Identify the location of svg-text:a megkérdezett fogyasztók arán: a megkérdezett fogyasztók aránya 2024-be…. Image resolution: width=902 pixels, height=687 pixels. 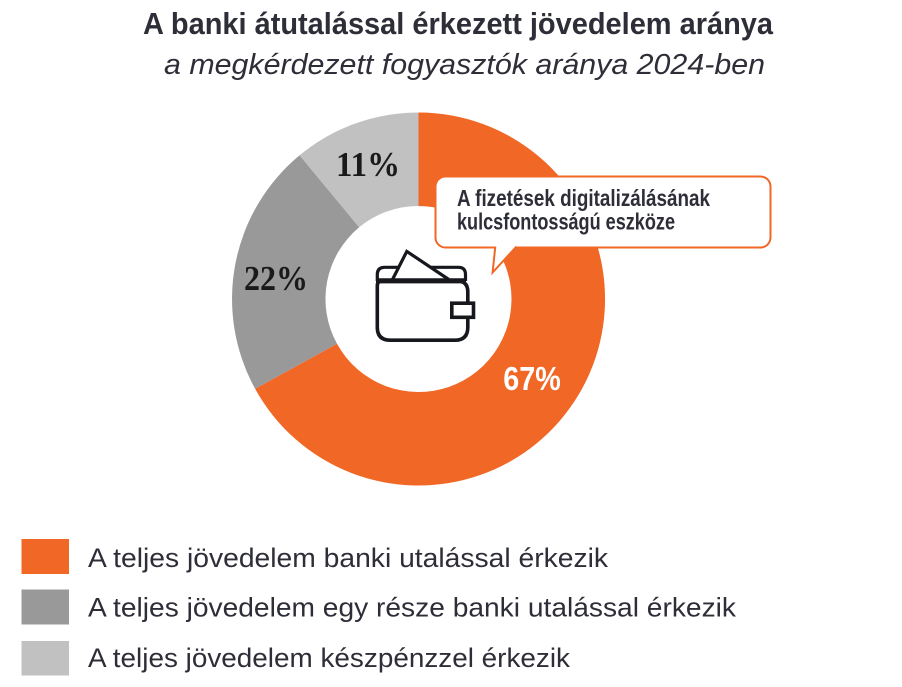
(464, 65).